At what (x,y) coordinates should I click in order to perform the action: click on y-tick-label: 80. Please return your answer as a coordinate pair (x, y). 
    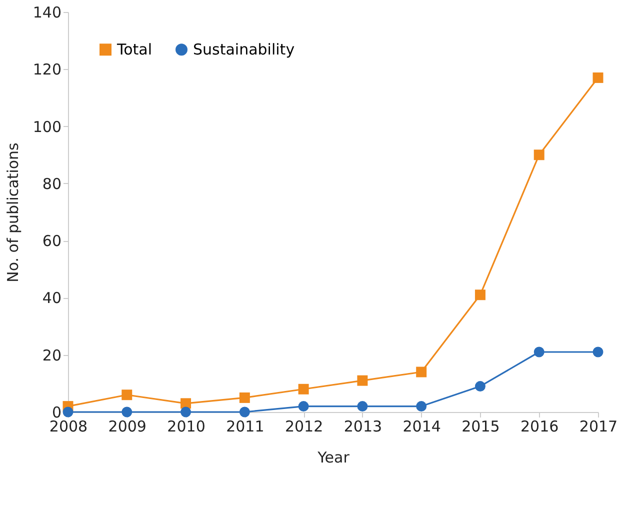
    Looking at the image, I should click on (52, 183).